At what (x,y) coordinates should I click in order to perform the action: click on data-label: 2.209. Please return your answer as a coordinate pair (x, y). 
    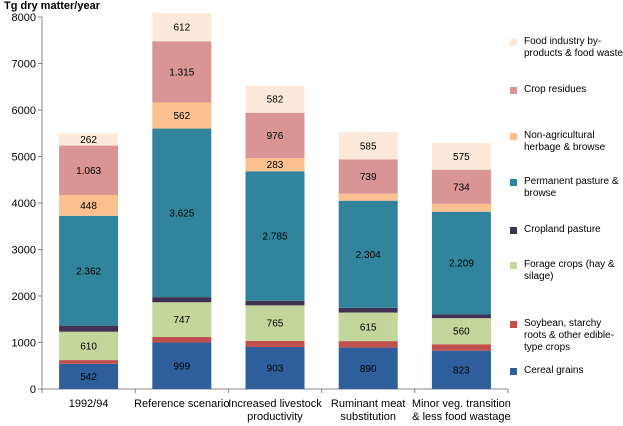
    Looking at the image, I should click on (461, 264).